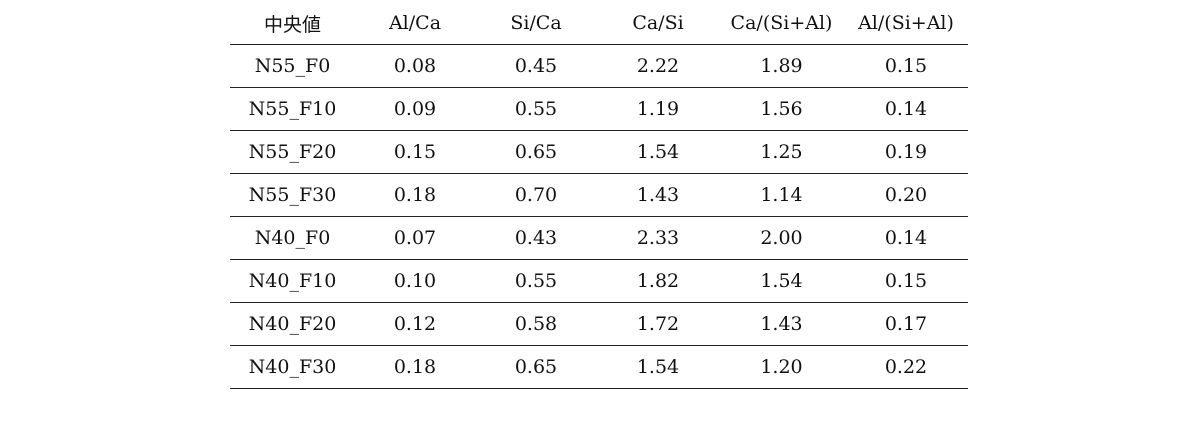 Image resolution: width=1200 pixels, height=432 pixels. I want to click on table-cell: 1.25, so click(781, 152).